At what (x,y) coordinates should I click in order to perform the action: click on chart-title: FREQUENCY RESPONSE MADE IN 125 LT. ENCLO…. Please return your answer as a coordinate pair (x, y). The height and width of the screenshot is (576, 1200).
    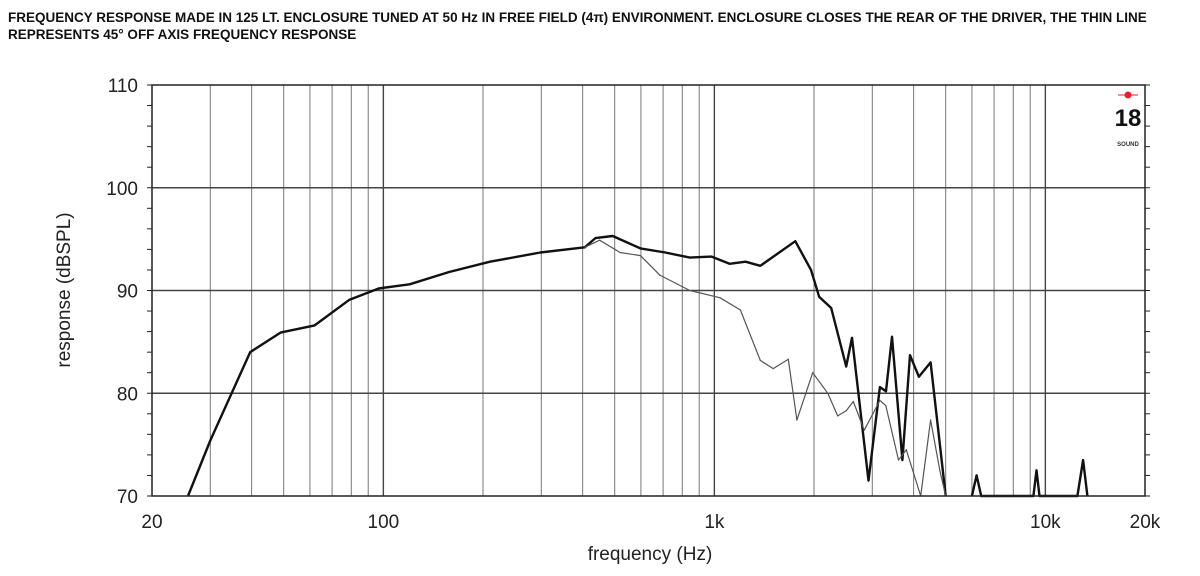
    Looking at the image, I should click on (577, 26).